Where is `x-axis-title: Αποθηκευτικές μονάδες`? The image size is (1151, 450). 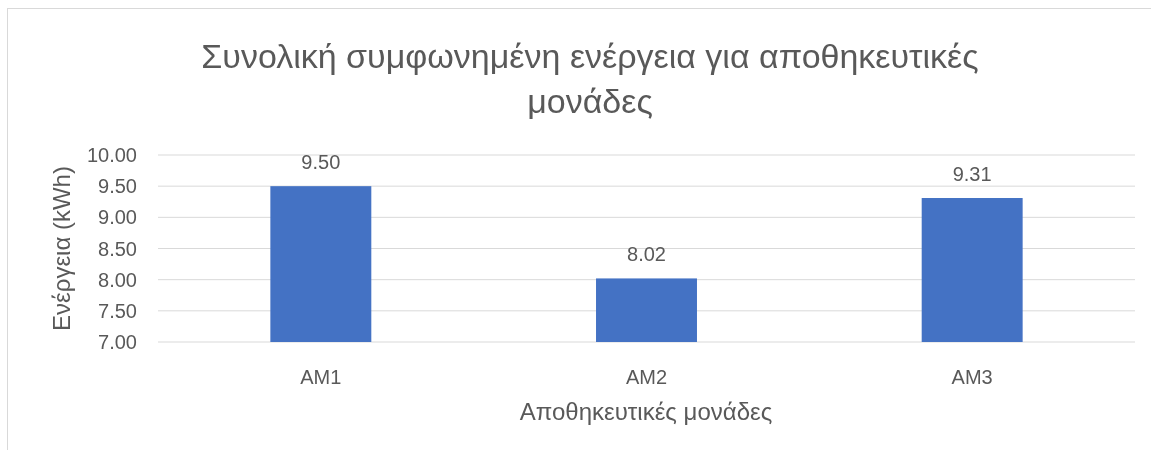
x-axis-title: Αποθηκευτικές μονάδες is located at coordinates (646, 411).